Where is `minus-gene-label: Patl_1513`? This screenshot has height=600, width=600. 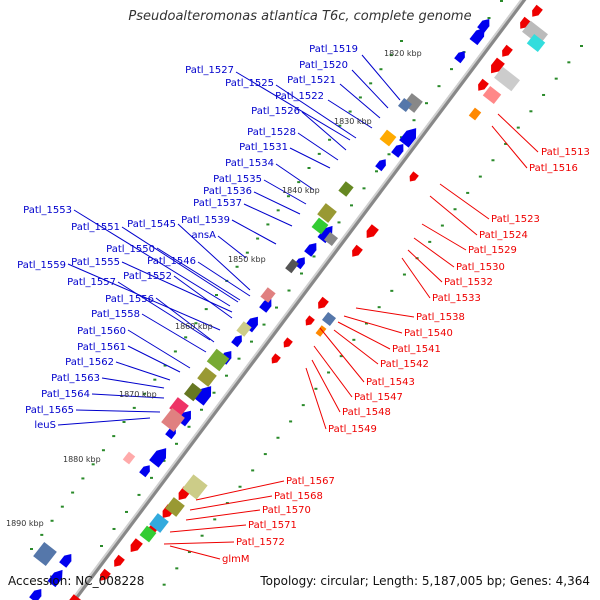 minus-gene-label: Patl_1513 is located at coordinates (565, 152).